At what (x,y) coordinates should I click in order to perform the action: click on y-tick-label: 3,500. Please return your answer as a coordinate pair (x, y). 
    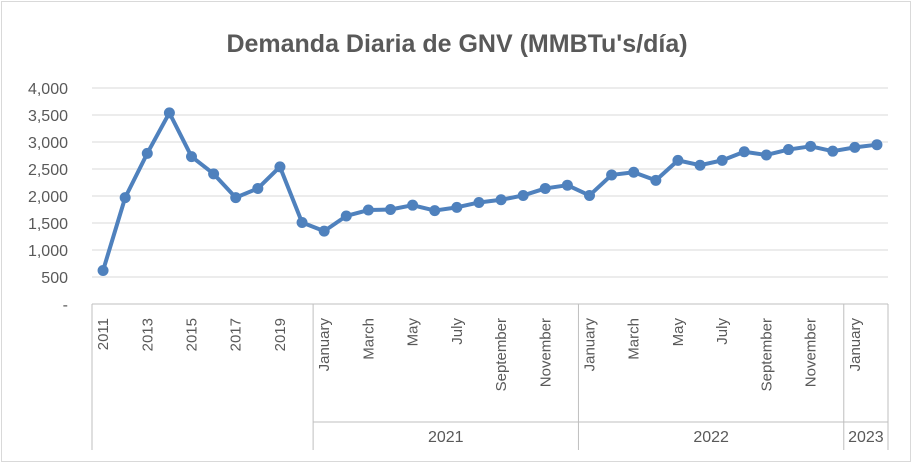
    Looking at the image, I should click on (48, 116).